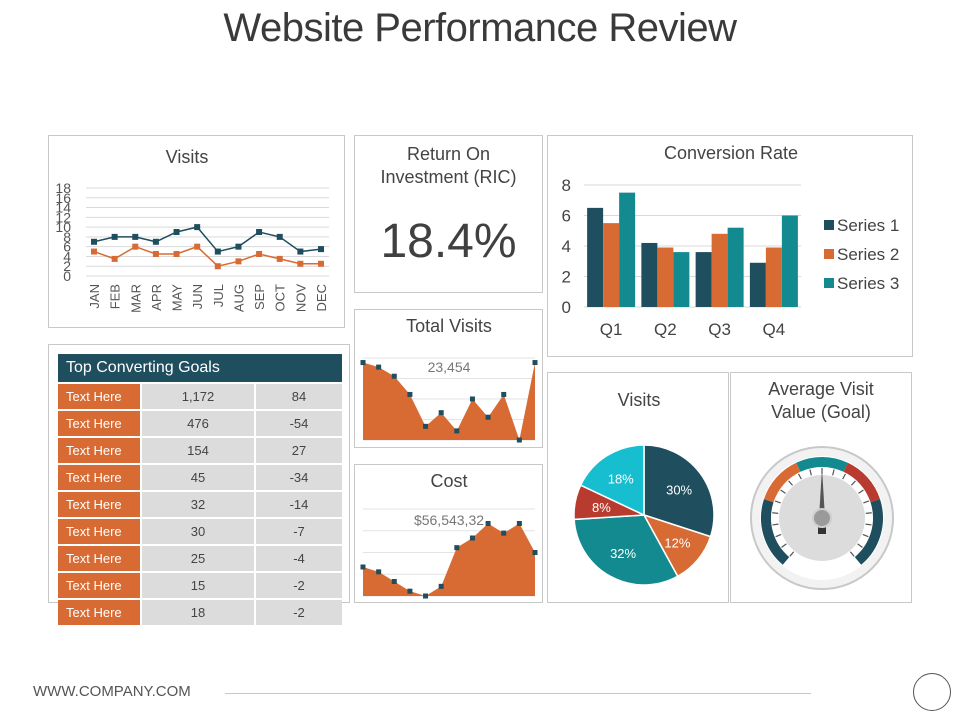 This screenshot has height=720, width=960. Describe the element at coordinates (300, 298) in the screenshot. I see `x-tick-label: NOV` at that location.